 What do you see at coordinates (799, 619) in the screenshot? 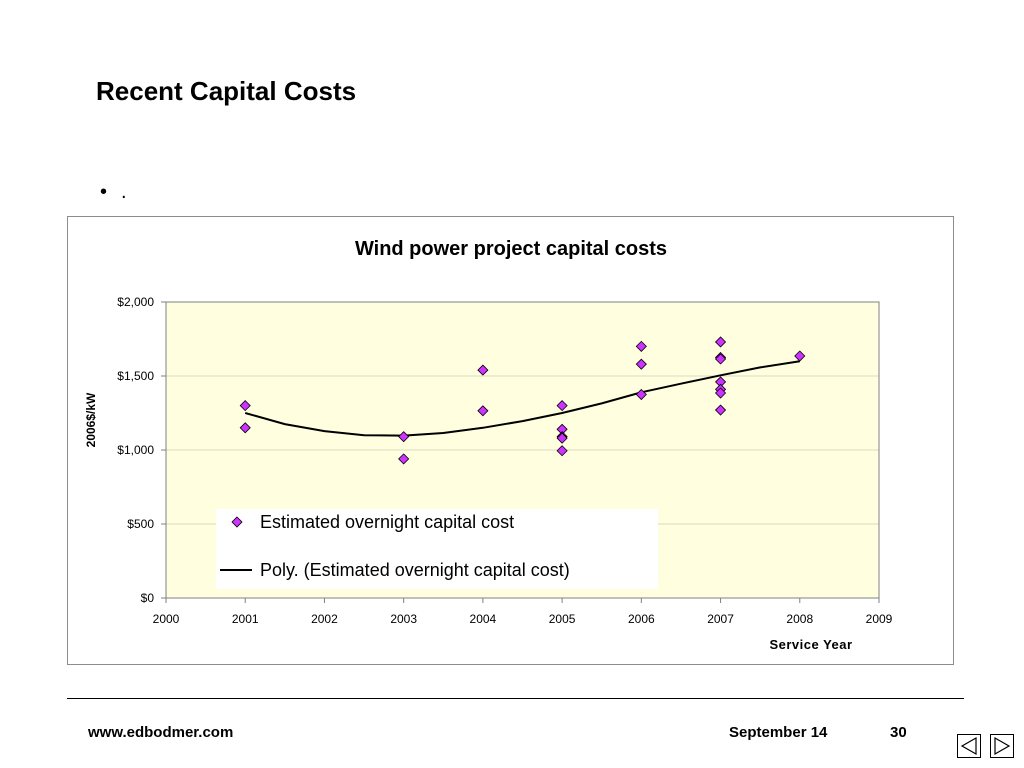
I see `x-tick-label: 2008` at bounding box center [799, 619].